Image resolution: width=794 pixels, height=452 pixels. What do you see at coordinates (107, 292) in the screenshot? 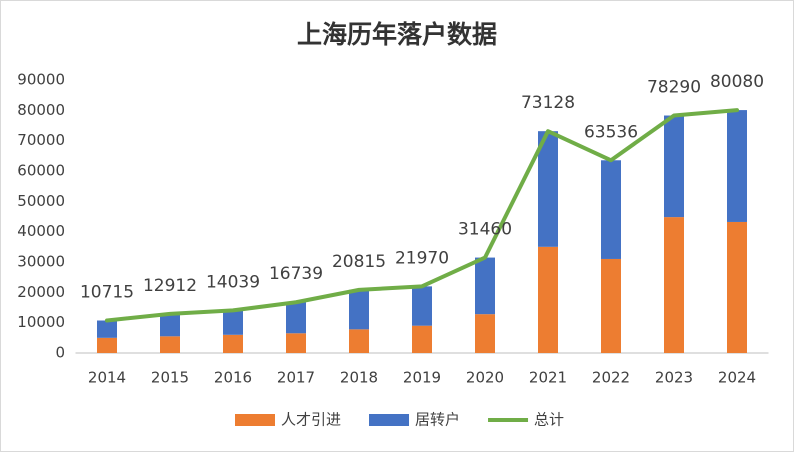
I see `data-label: 10715` at bounding box center [107, 292].